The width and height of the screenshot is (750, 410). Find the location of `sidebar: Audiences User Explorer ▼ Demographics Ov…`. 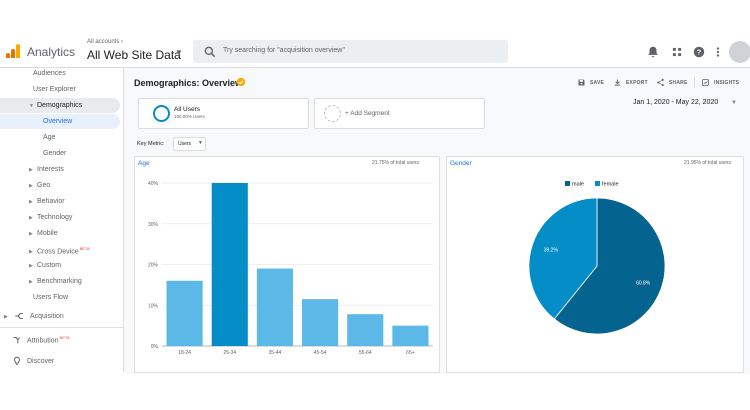

sidebar: Audiences User Explorer ▼ Demographics Ov… is located at coordinates (62, 220).